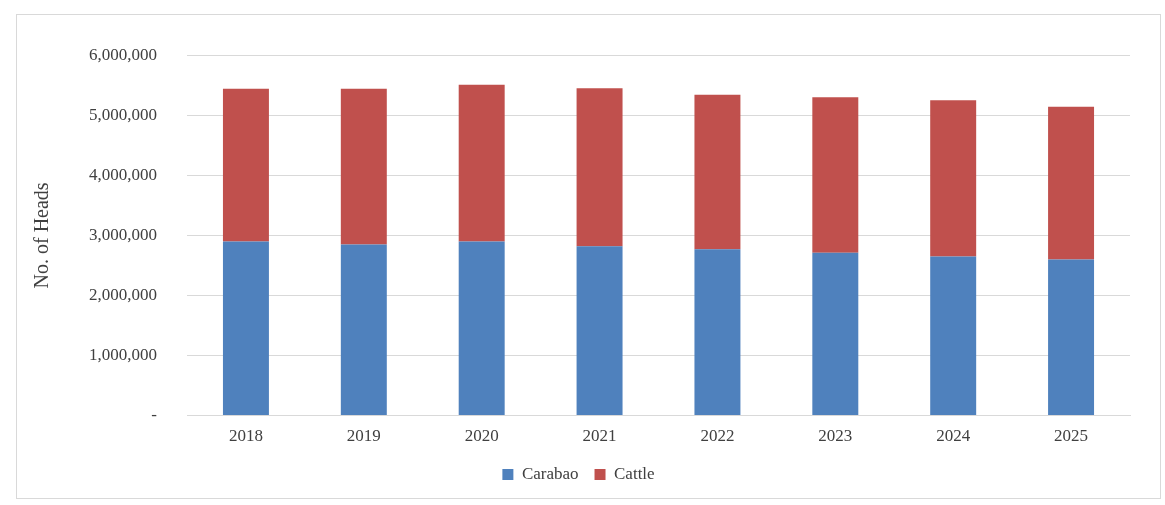 The image size is (1165, 505). What do you see at coordinates (123, 234) in the screenshot?
I see `y-tick-label: 3,000,000` at bounding box center [123, 234].